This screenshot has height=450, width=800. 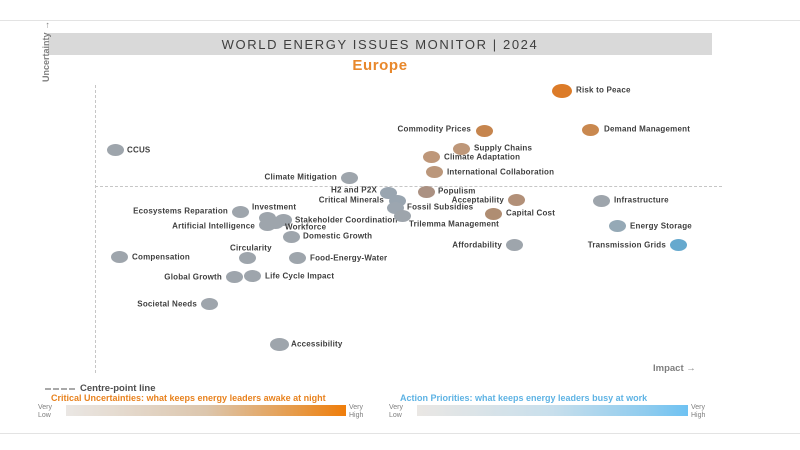 I want to click on issue-label-investment: Investment, so click(x=274, y=207).